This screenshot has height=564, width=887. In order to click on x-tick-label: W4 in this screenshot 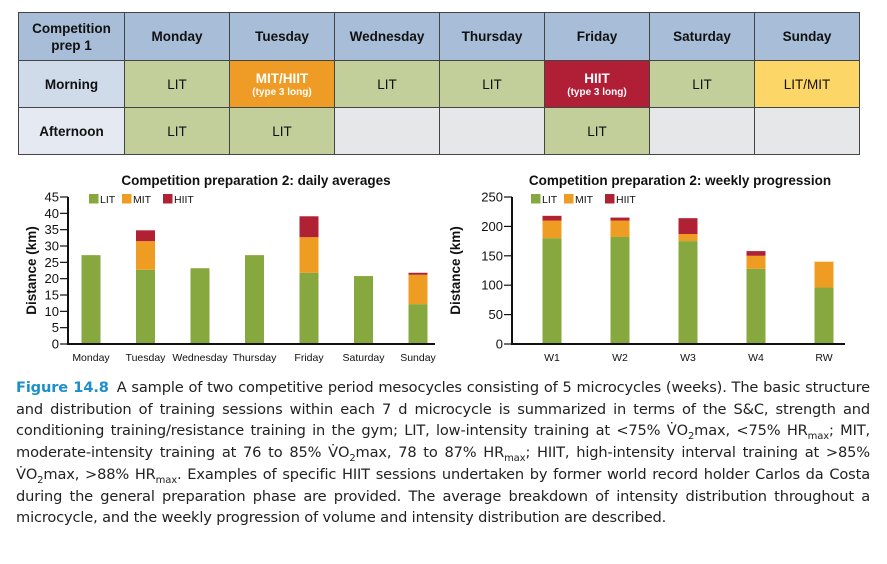, I will do `click(756, 358)`.